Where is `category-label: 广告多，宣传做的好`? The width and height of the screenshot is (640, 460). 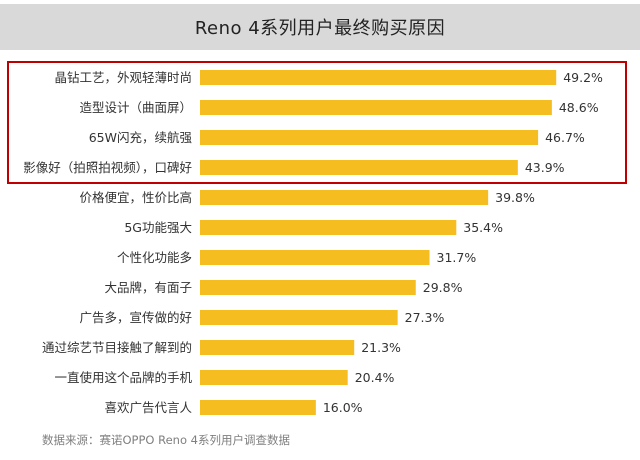
category-label: 广告多，宣传做的好 is located at coordinates (135, 317).